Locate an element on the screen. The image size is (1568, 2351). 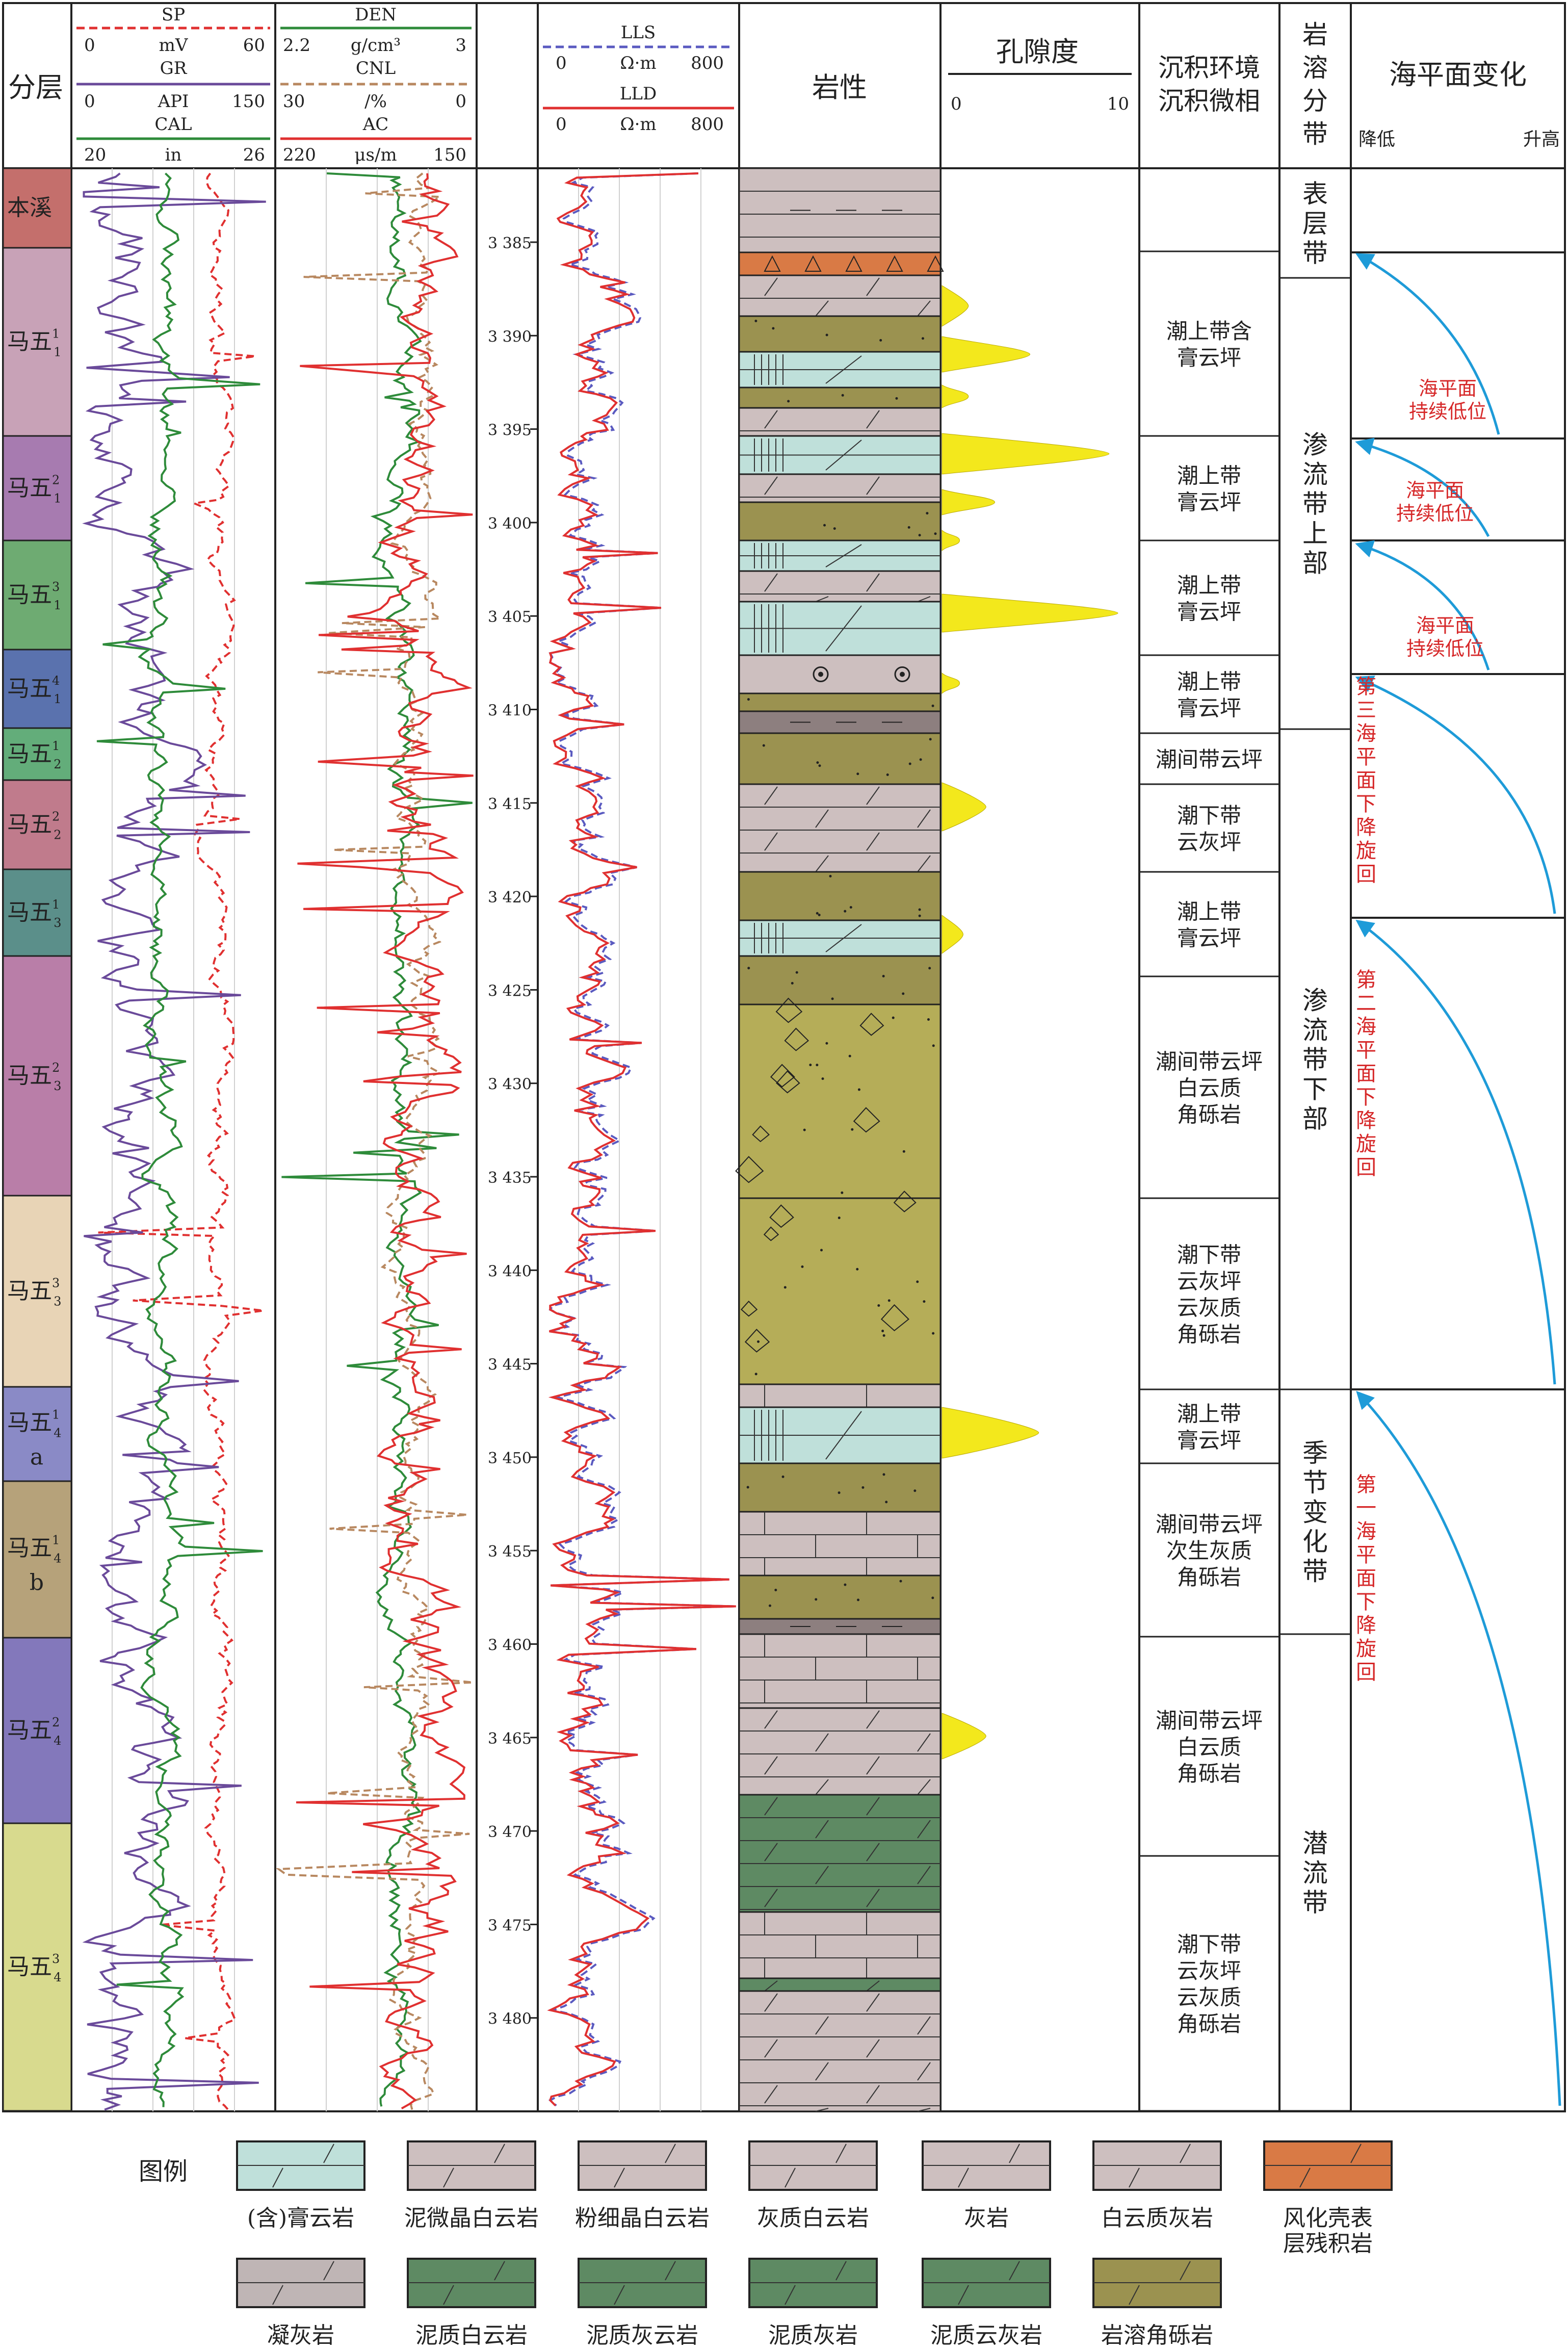
cal-min: 20 is located at coordinates (95, 155).